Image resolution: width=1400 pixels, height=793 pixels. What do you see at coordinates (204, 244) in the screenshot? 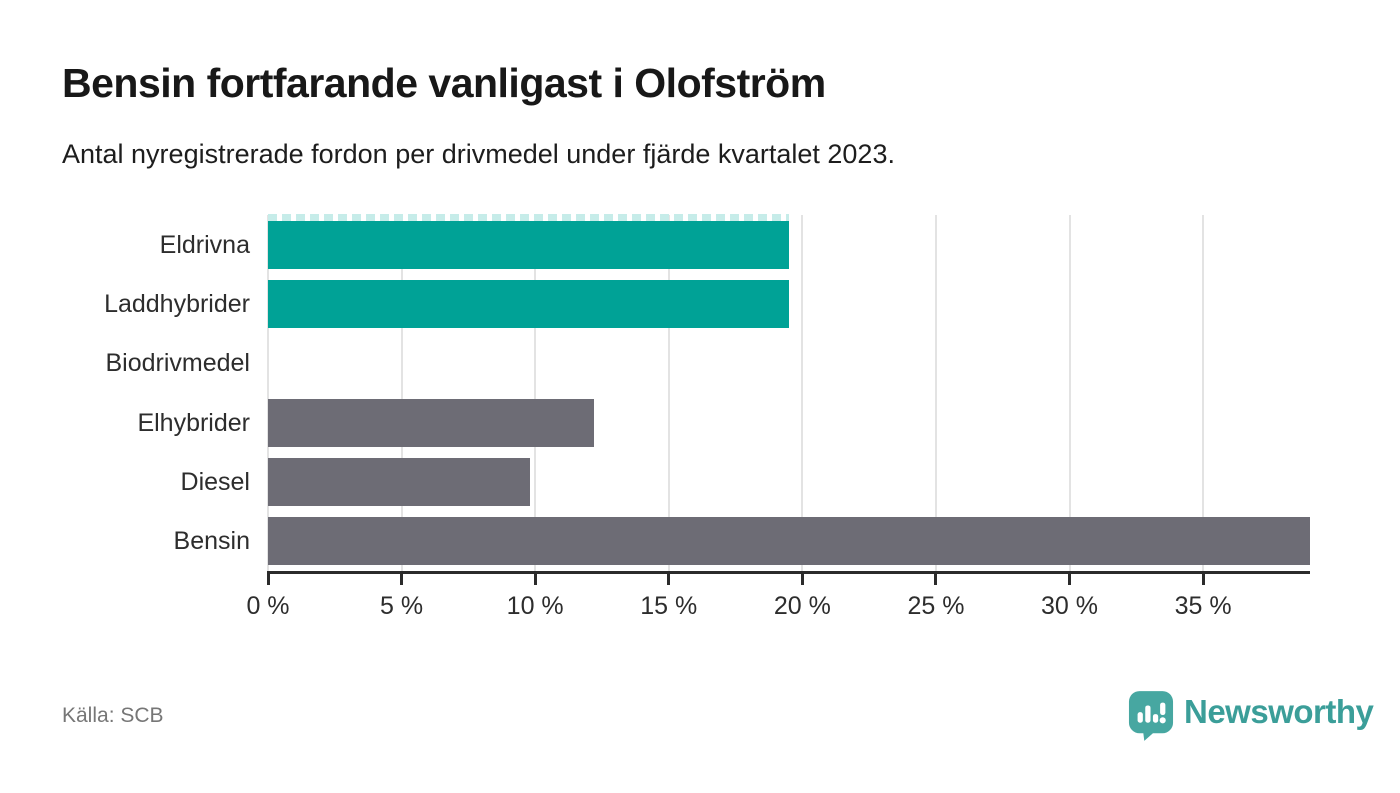
I see `y-axis-label-eldrivna: Eldrivna` at bounding box center [204, 244].